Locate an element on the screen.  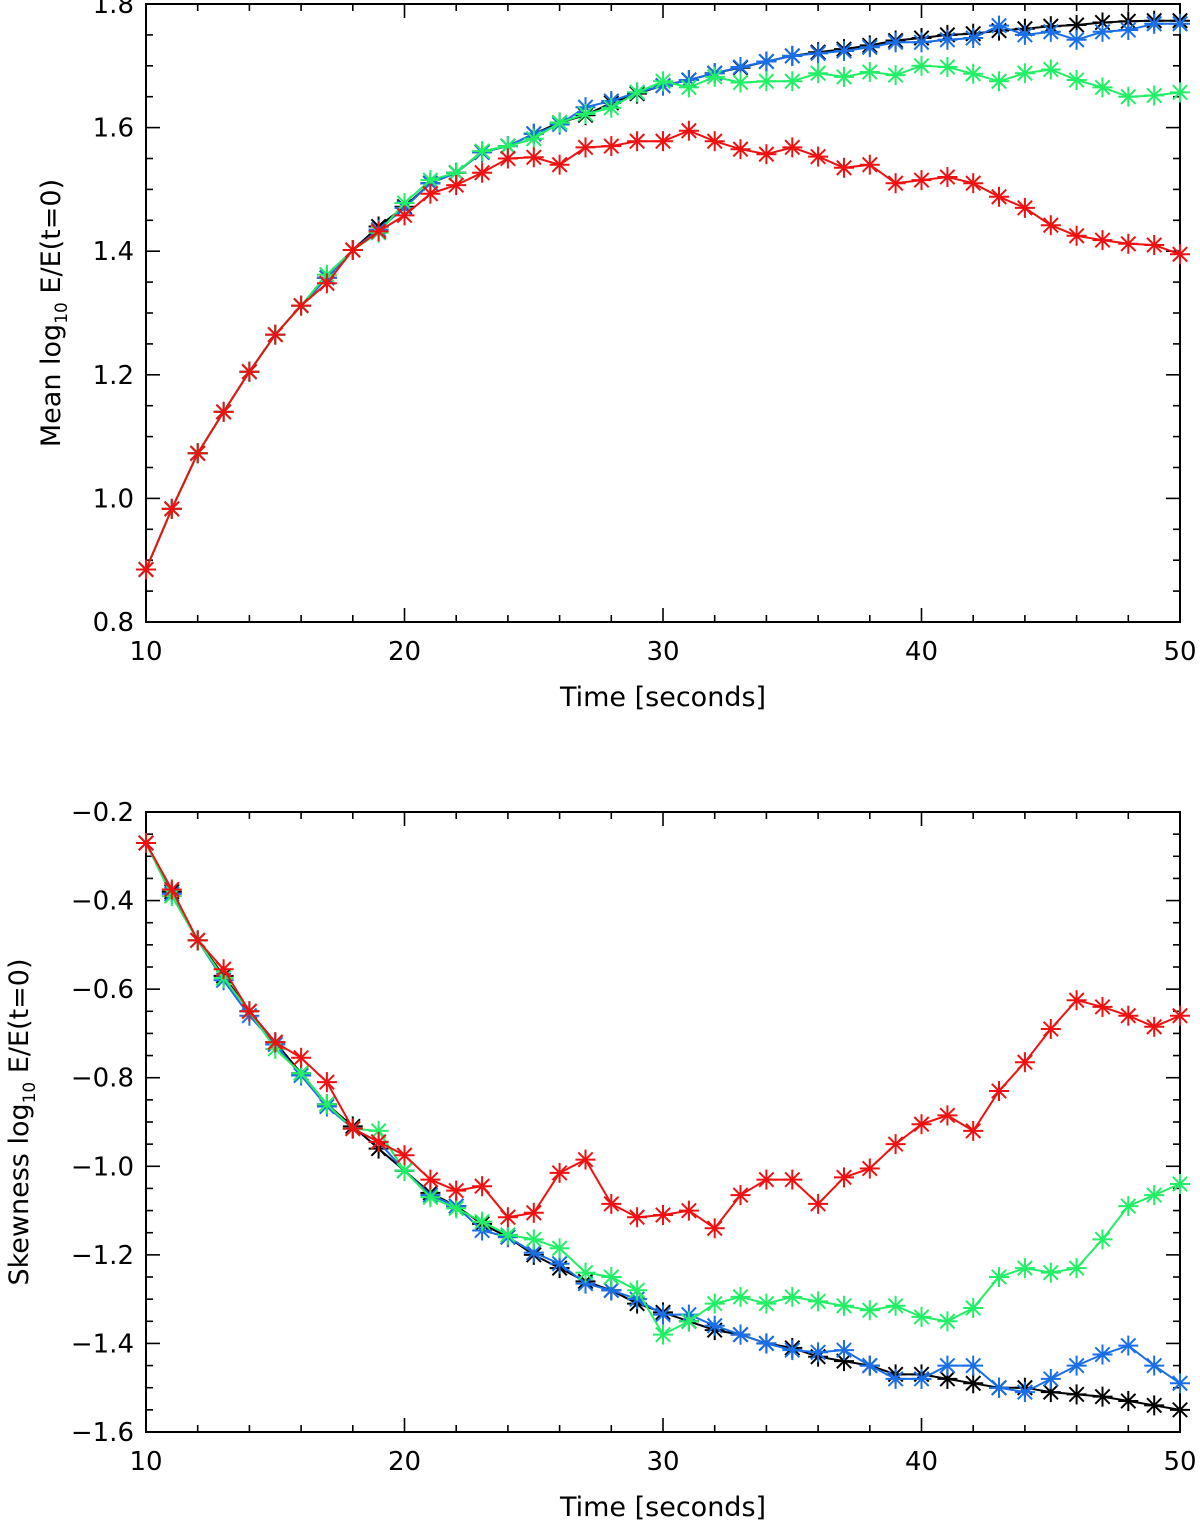
y-tick-label: 1.2 is located at coordinates (113, 376).